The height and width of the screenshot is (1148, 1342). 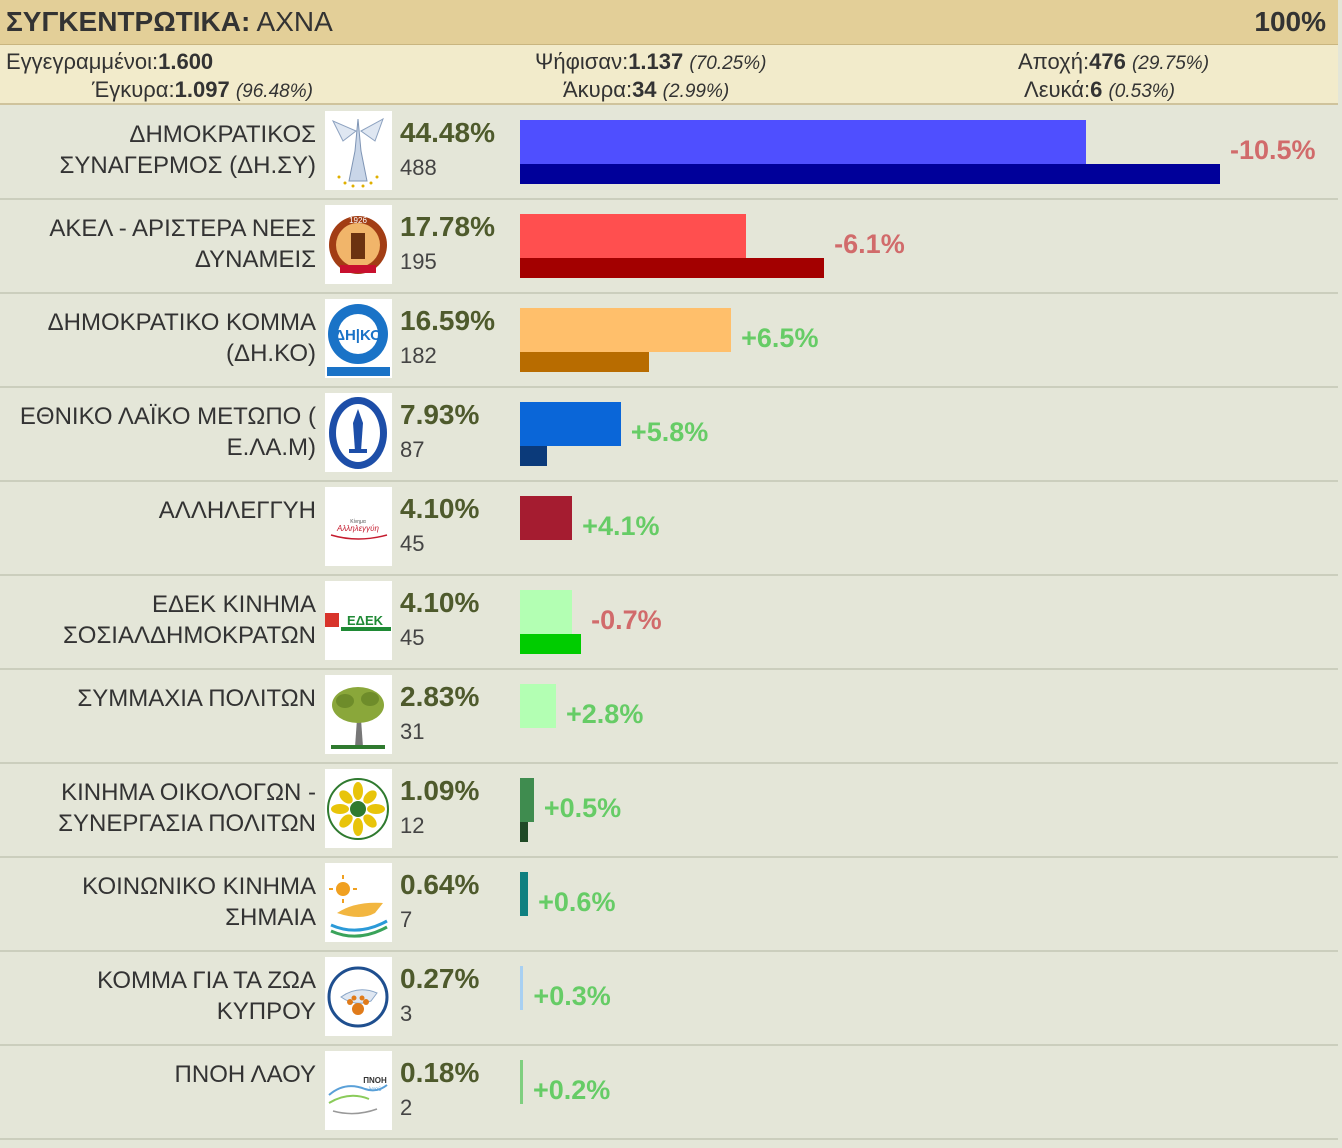 I want to click on svg-text: ΠΝΟΗ, so click(x=375, y=1080).